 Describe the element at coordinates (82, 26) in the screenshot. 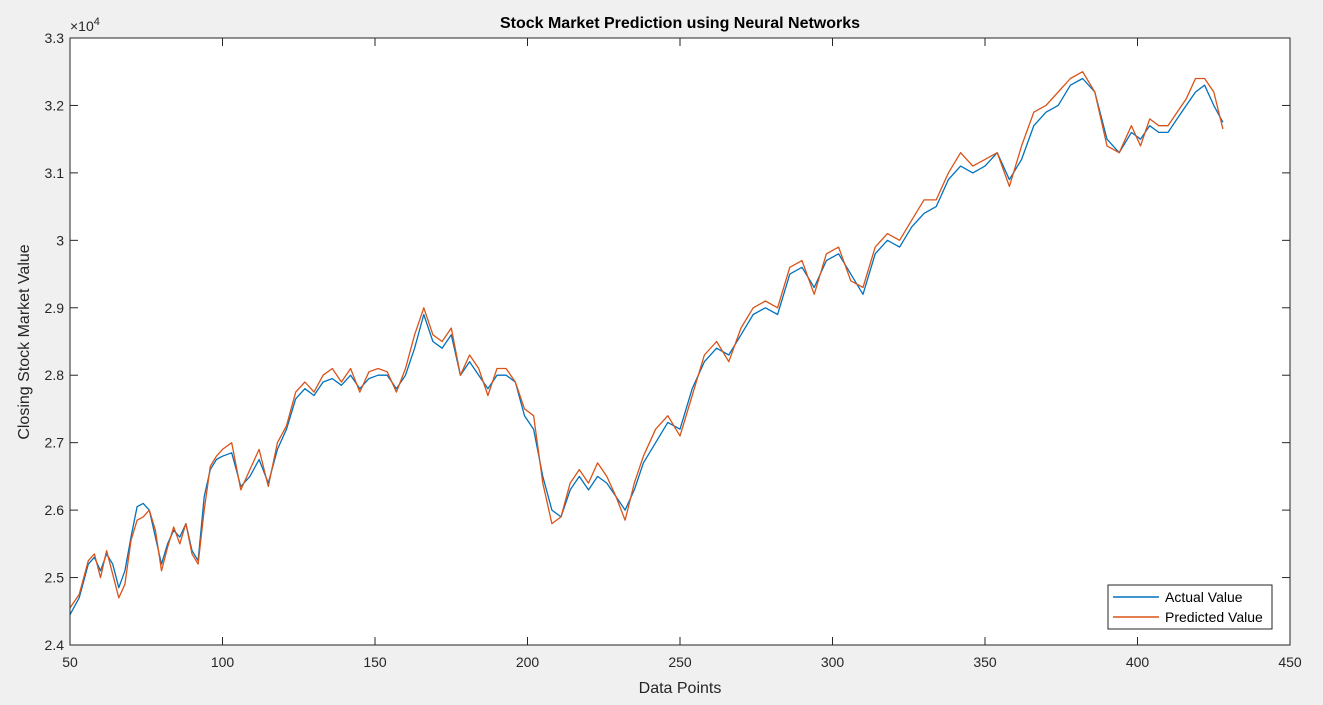

I see `exponent-base: ×10` at that location.